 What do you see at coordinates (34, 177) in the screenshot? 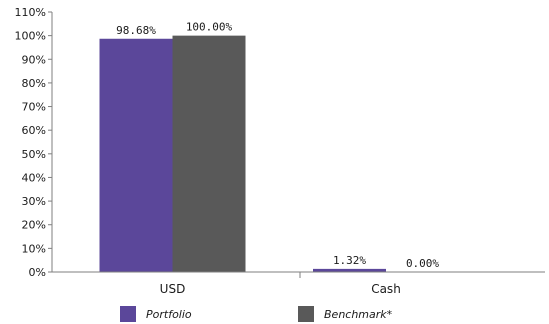
I see `y-tick-label: 40%` at bounding box center [34, 177].